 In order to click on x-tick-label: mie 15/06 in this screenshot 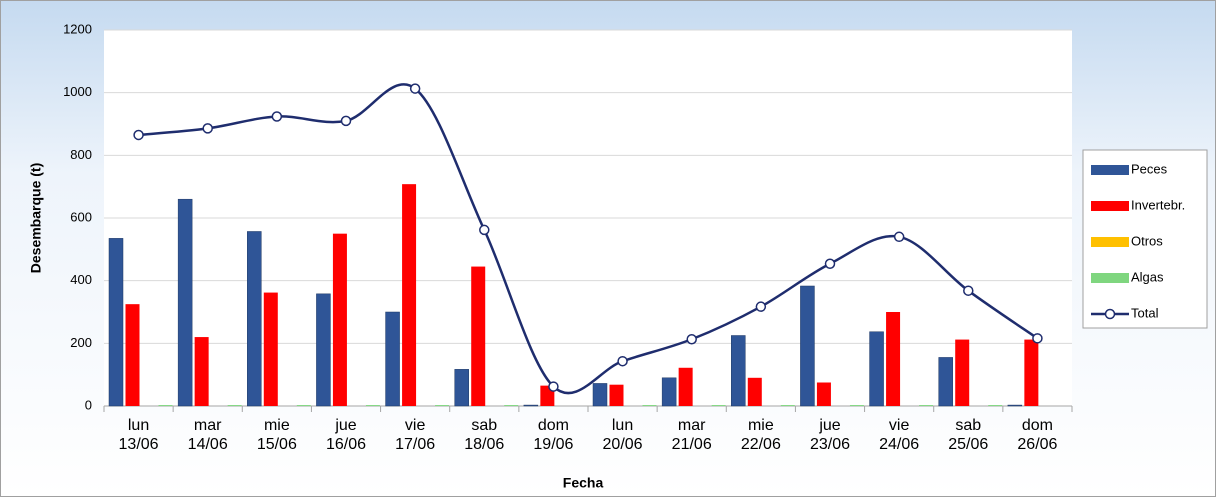, I will do `click(276, 435)`.